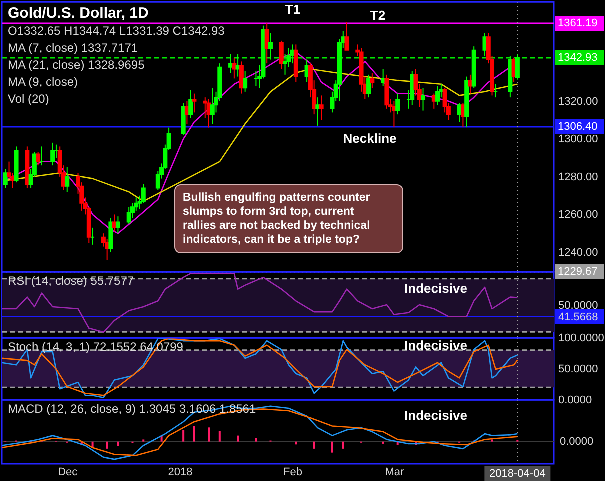 This screenshot has width=612, height=481. Describe the element at coordinates (43, 82) in the screenshot. I see `annotation: MA (9, close)` at that location.